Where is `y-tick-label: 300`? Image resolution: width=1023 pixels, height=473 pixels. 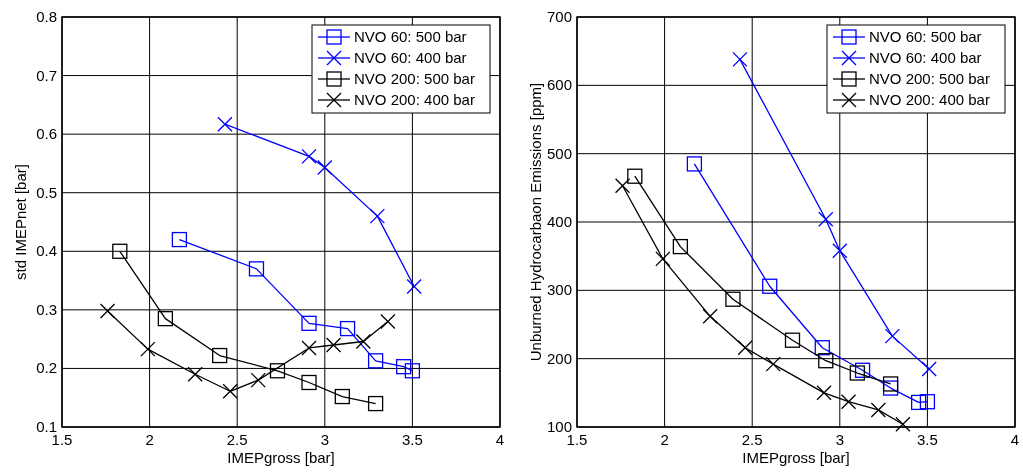 y-tick-label: 300 is located at coordinates (559, 290).